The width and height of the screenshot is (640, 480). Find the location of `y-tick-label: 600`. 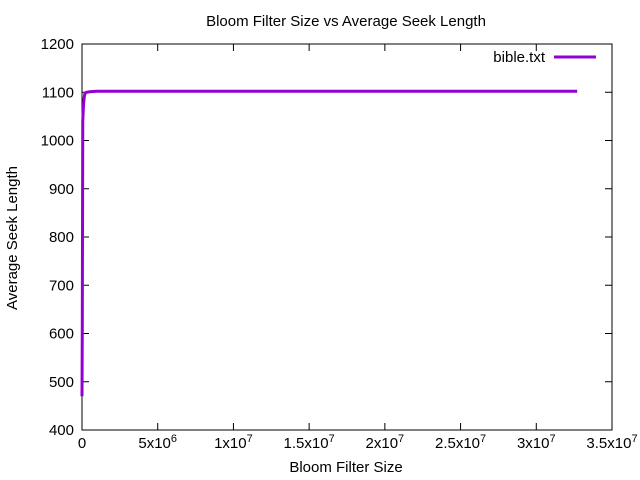

y-tick-label: 600 is located at coordinates (61, 334).